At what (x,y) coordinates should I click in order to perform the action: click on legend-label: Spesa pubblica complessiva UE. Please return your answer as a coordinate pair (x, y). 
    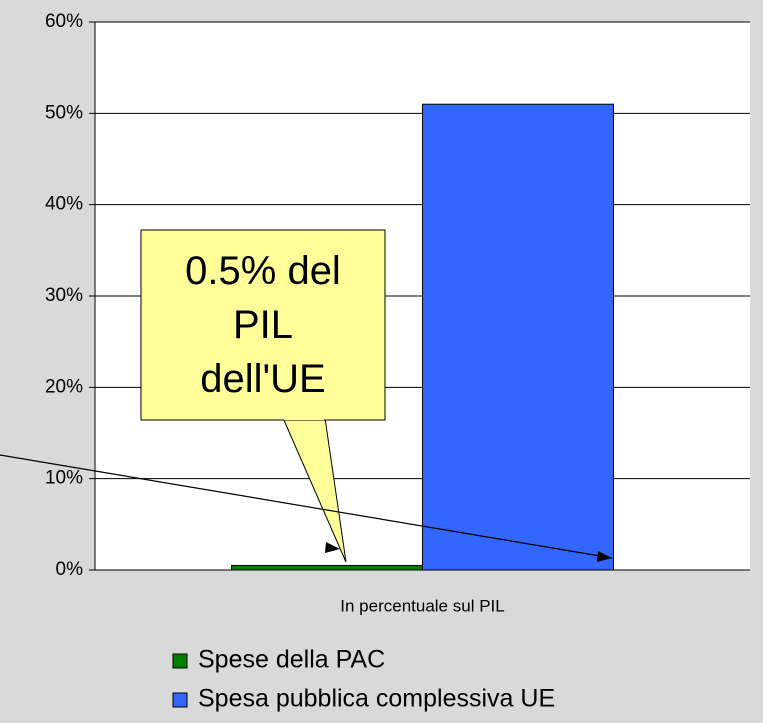
    Looking at the image, I should click on (376, 699).